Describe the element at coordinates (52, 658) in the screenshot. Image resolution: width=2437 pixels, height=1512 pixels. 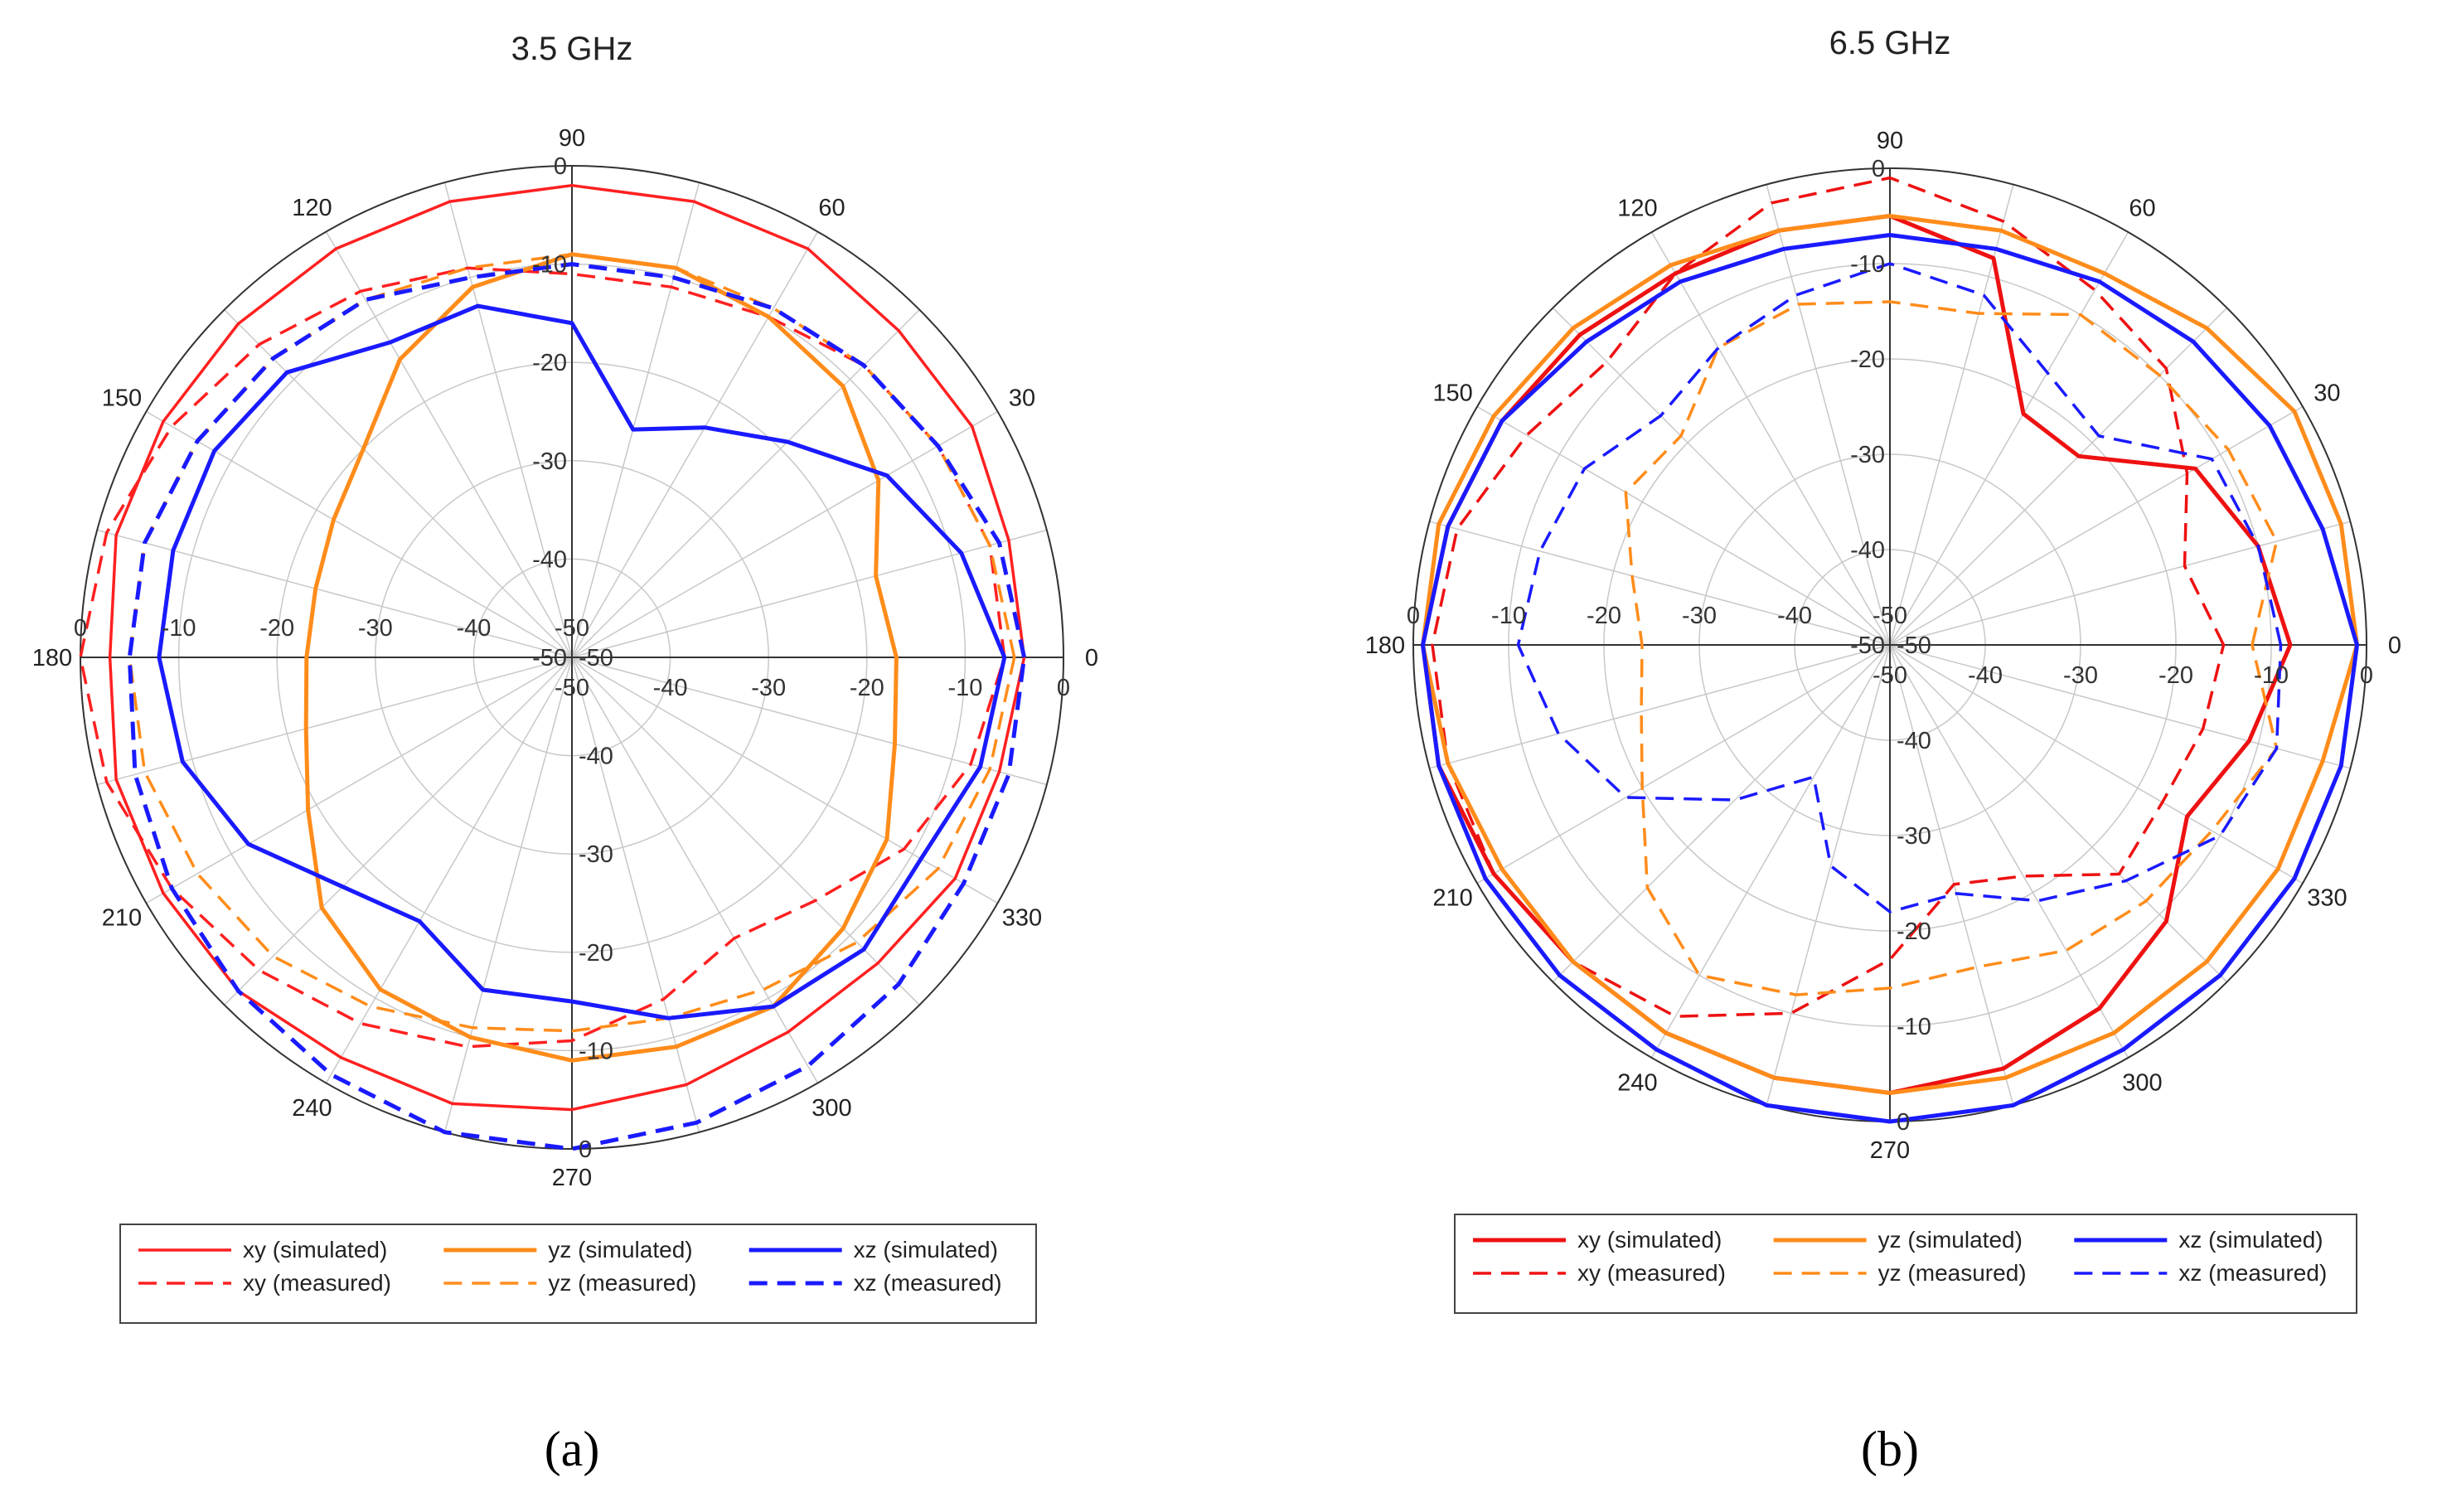
I see `angle-tick-label: 180` at that location.